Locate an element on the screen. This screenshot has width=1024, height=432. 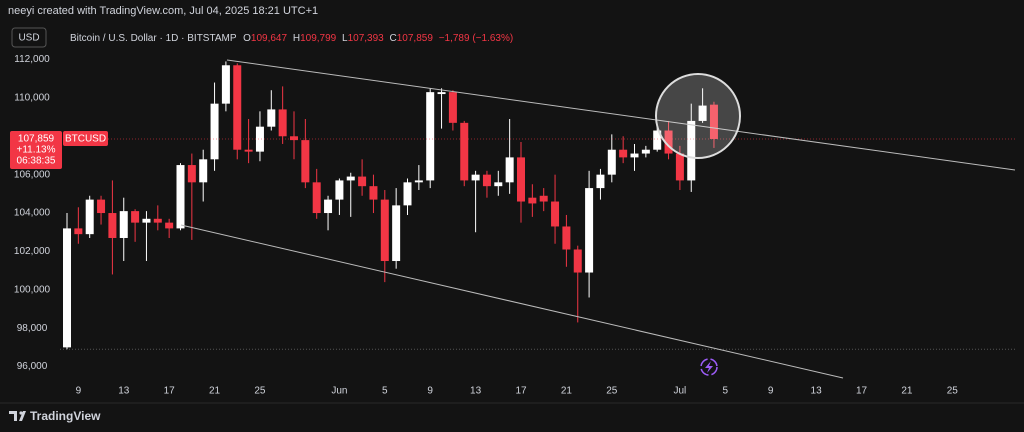
ohlc-value: 107,393 is located at coordinates (366, 38).